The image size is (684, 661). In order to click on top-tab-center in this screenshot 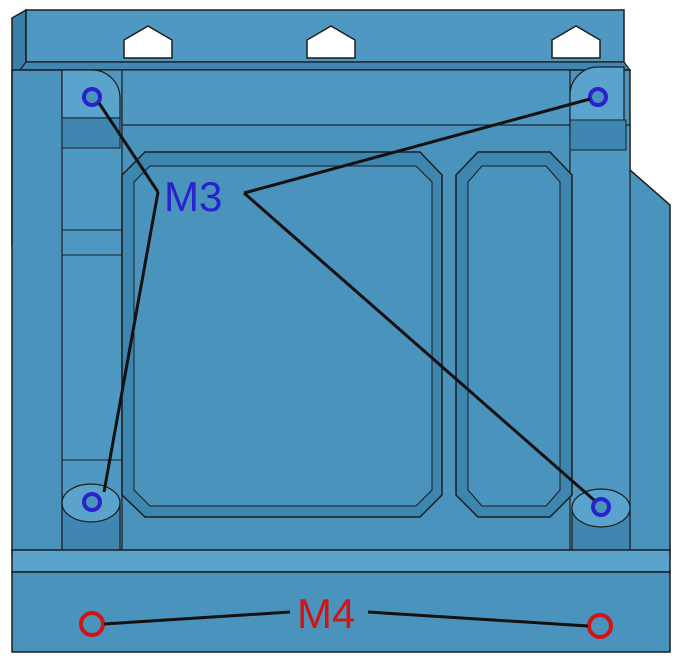, I will do `click(331, 42)`.